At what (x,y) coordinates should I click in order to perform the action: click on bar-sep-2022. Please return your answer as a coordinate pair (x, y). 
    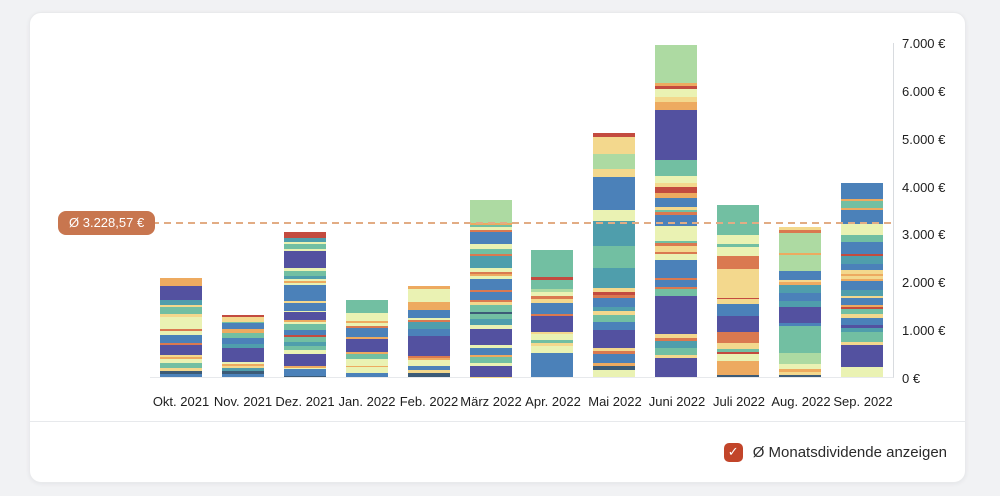
    Looking at the image, I should click on (862, 280).